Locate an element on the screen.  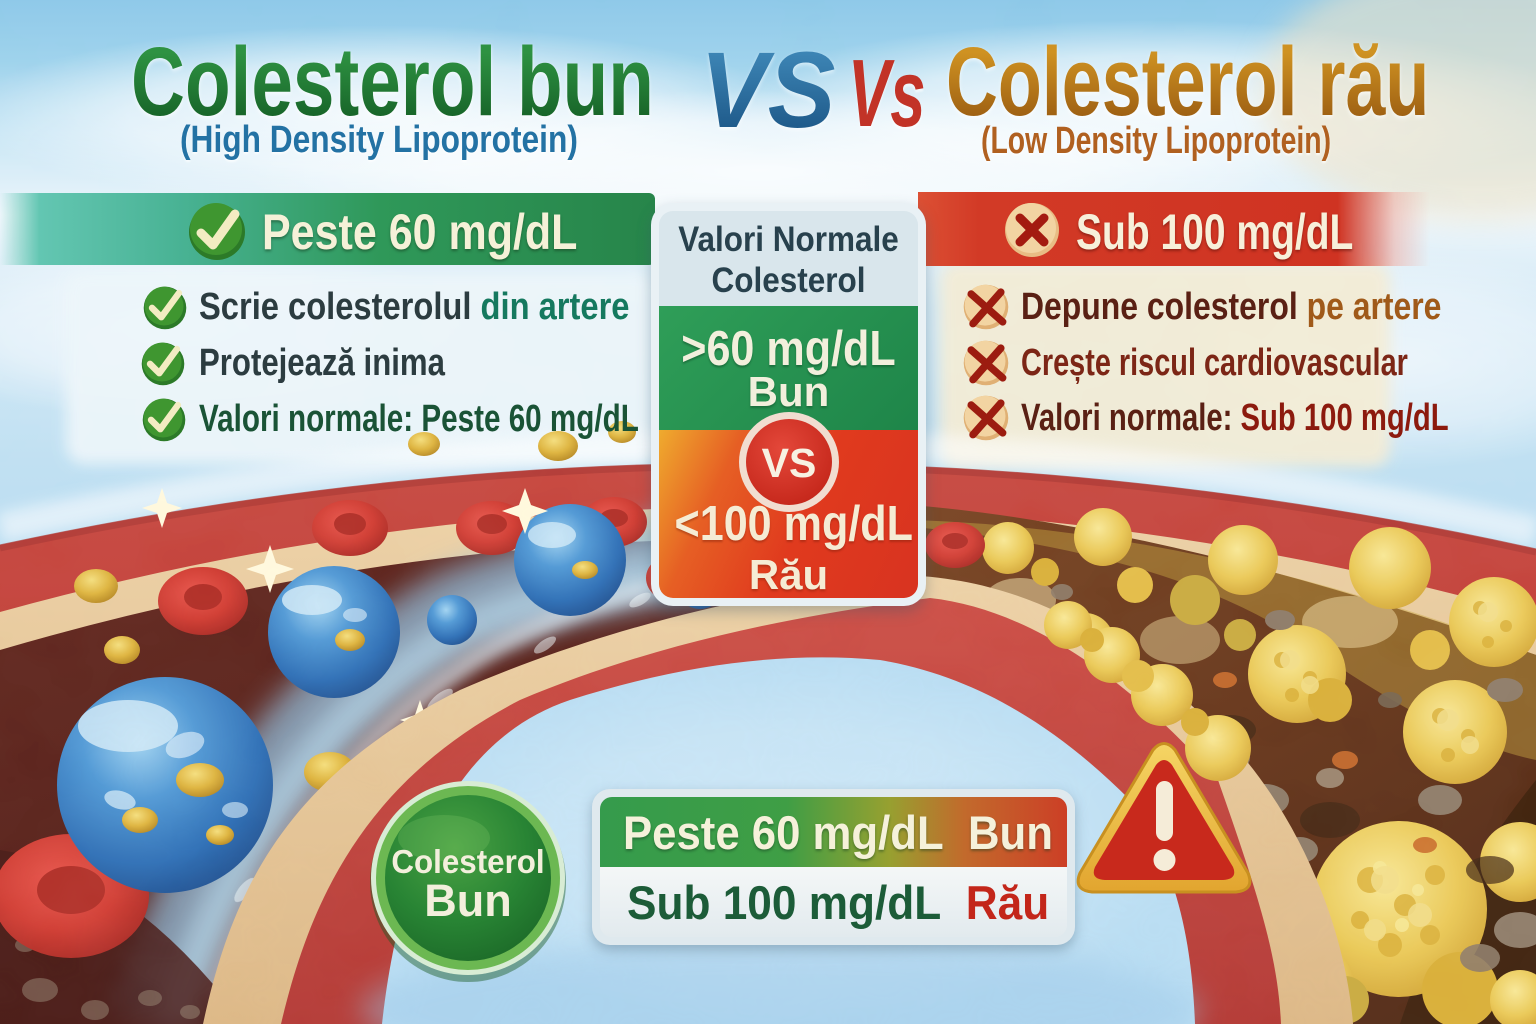
svg-text: VS is located at coordinates (789, 463).